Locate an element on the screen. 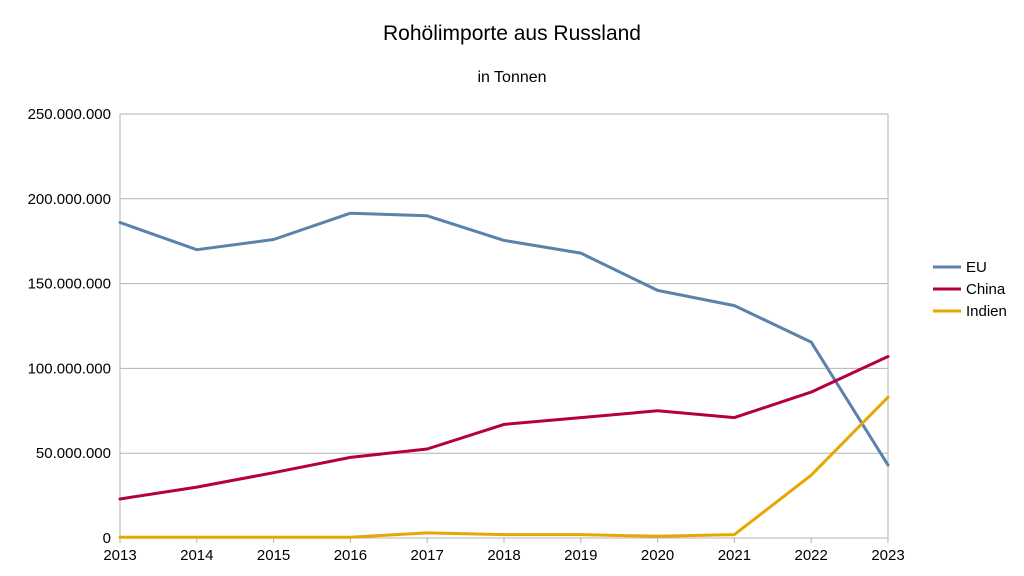 This screenshot has width=1024, height=576. x-tick-label: 2013 is located at coordinates (119, 555).